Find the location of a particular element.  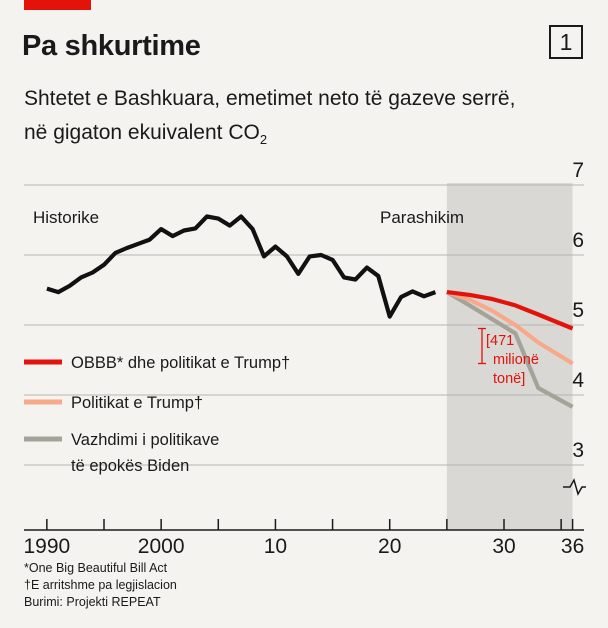

y-tick-label-3: 3 is located at coordinates (578, 450).